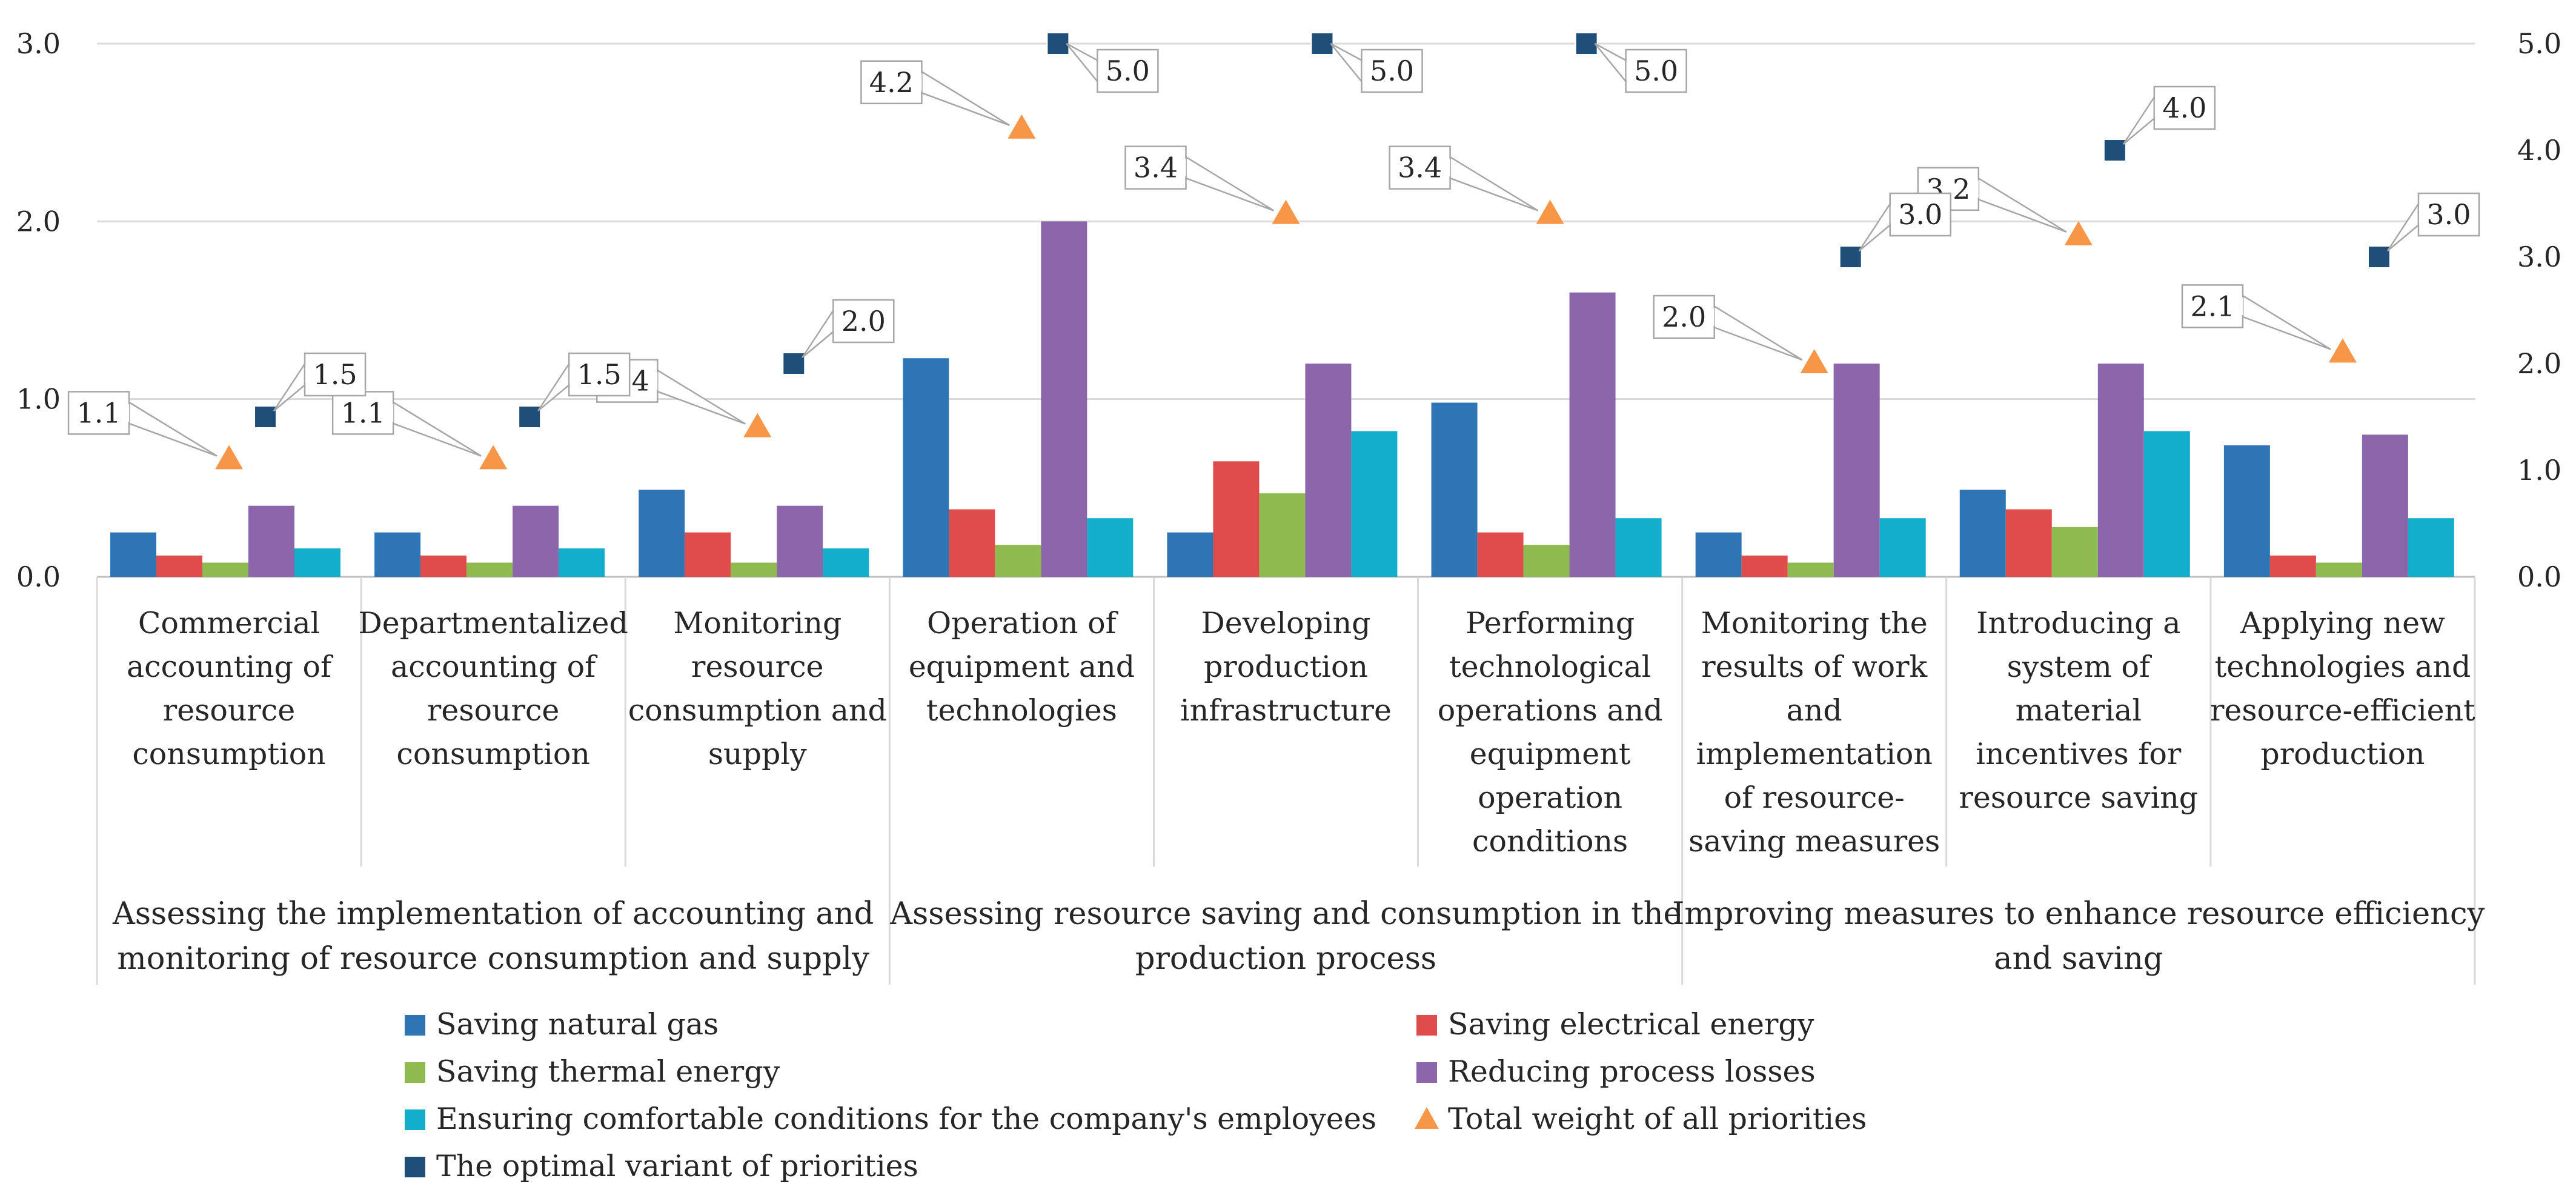  I want to click on legend-item-saving-electrical-energy: Saving electrical energy, so click(1615, 1024).